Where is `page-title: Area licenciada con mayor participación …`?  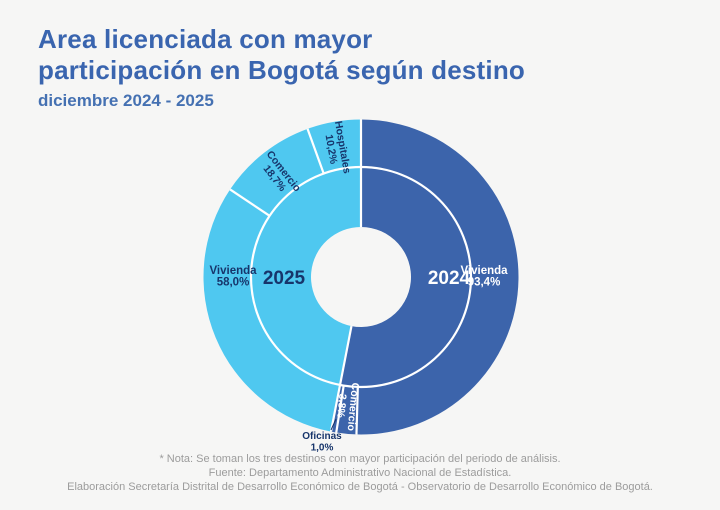
page-title: Area licenciada con mayor participación … is located at coordinates (358, 55).